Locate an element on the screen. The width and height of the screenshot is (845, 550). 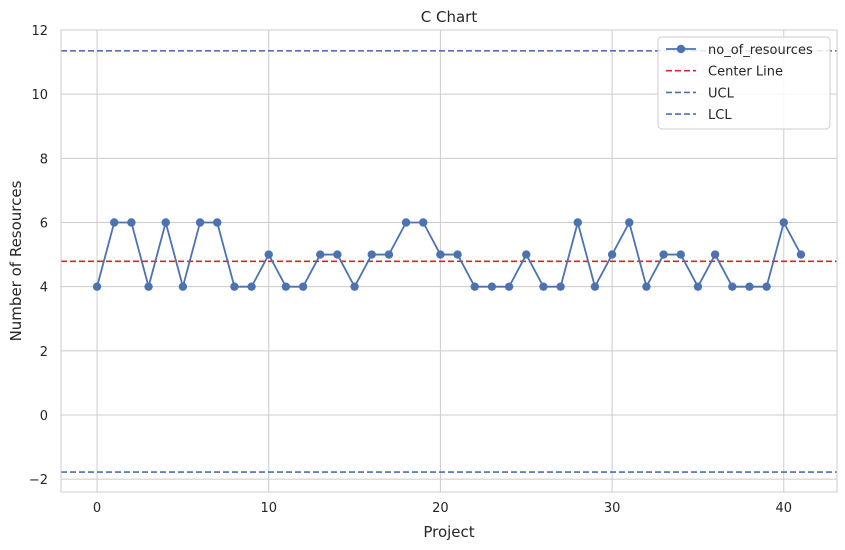
legend-label: LCL is located at coordinates (720, 115).